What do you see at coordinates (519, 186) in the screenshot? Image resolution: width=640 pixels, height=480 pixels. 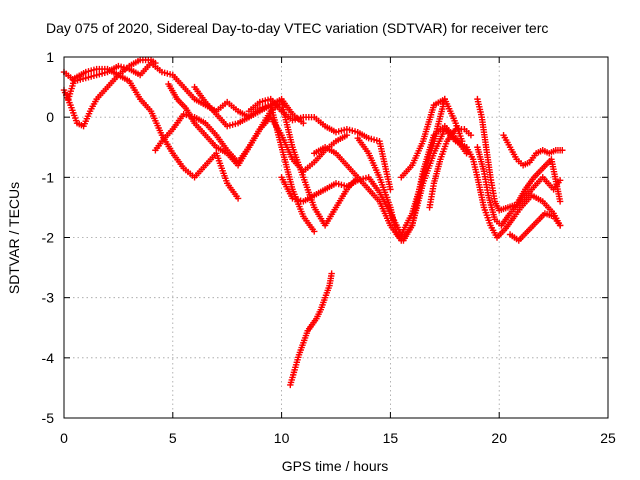 I see `series-track-o` at bounding box center [519, 186].